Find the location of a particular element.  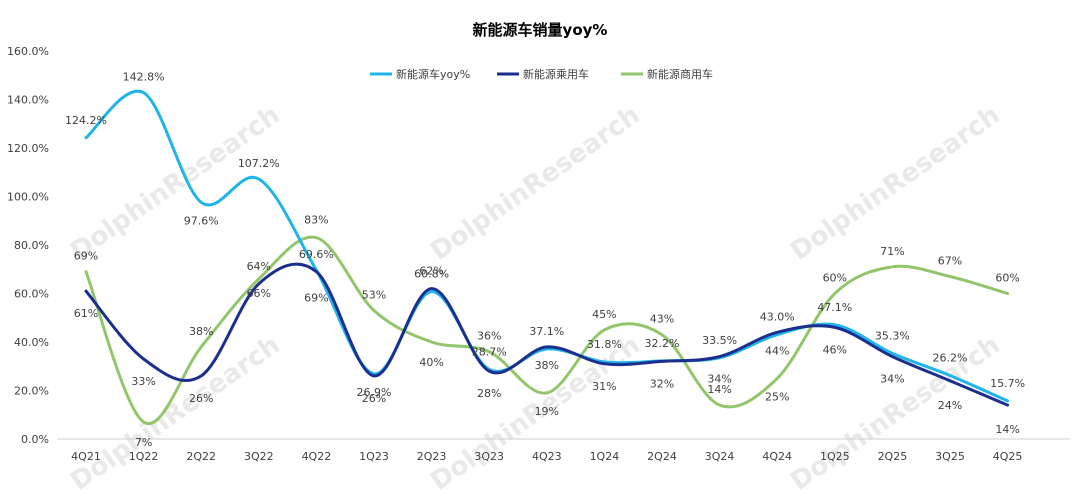

data-label-passenger: 28% is located at coordinates (489, 393).